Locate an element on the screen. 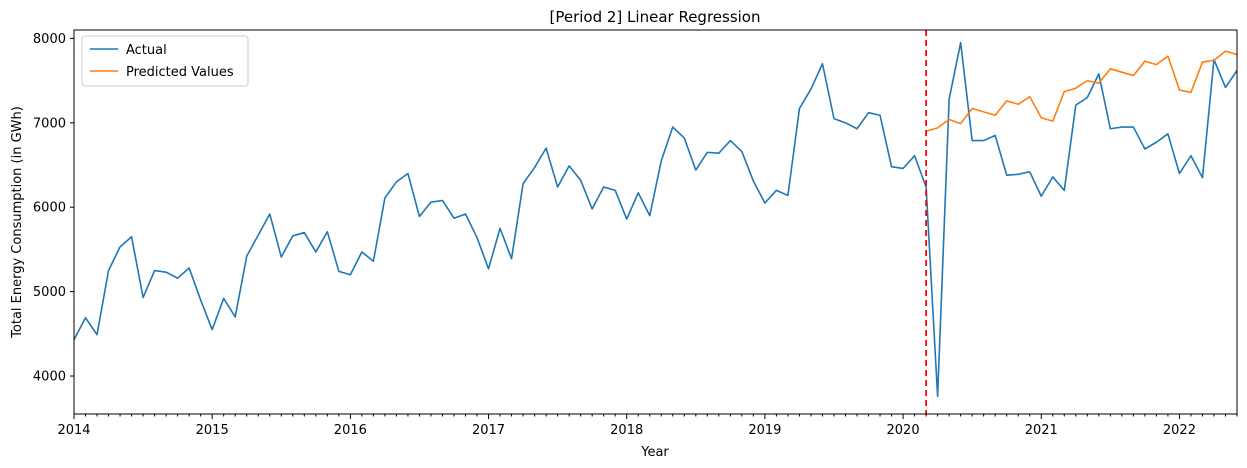  x-axis: 2014 2015 2016 2017 2018 2019 2020 2021 2022 is located at coordinates (647, 426).